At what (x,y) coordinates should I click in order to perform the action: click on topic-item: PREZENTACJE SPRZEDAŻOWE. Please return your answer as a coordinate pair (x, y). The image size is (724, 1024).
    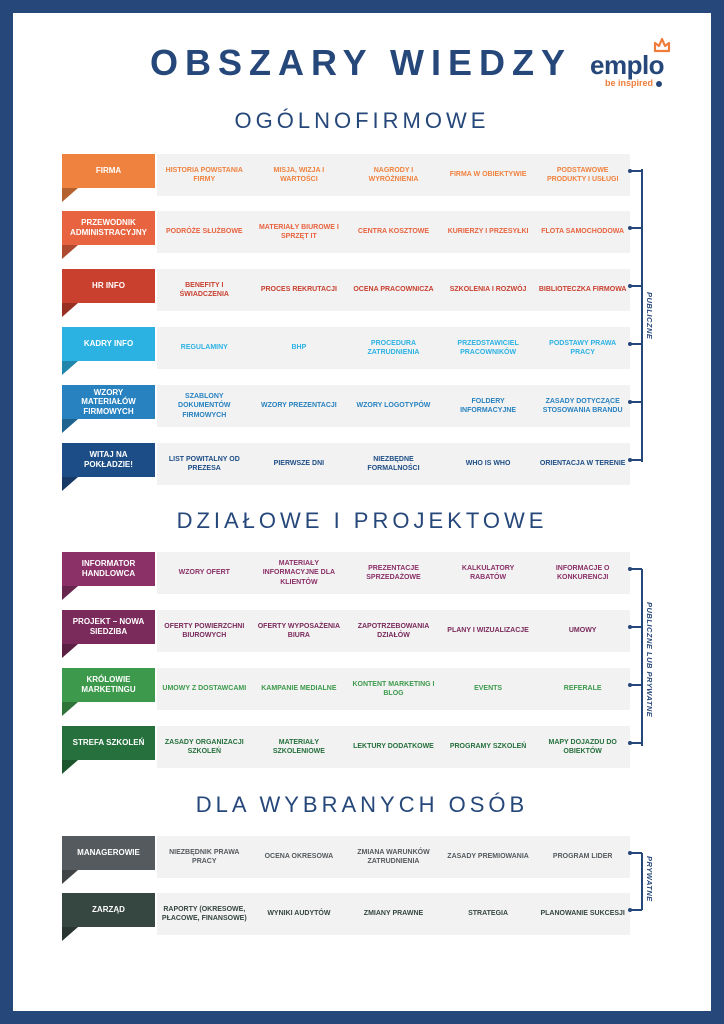
    Looking at the image, I should click on (393, 572).